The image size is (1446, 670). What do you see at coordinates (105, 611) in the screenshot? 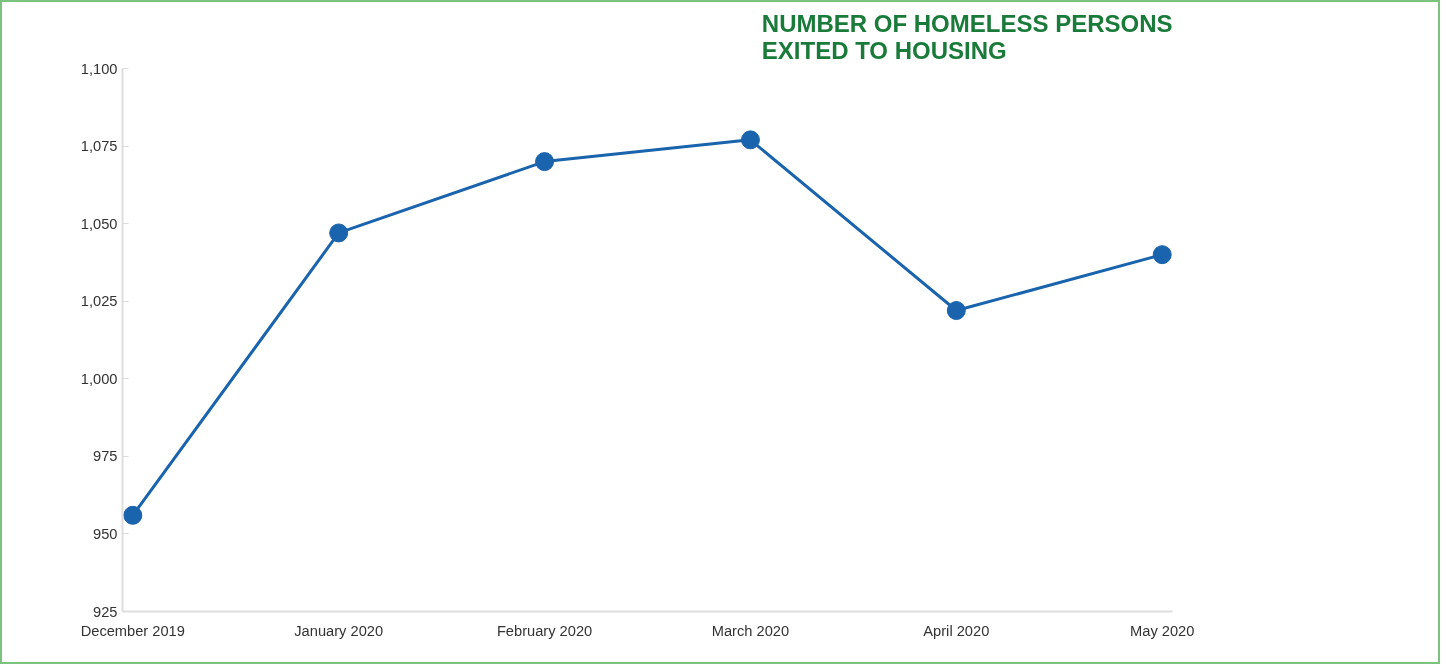
I see `y-tick-label: 925` at bounding box center [105, 611].